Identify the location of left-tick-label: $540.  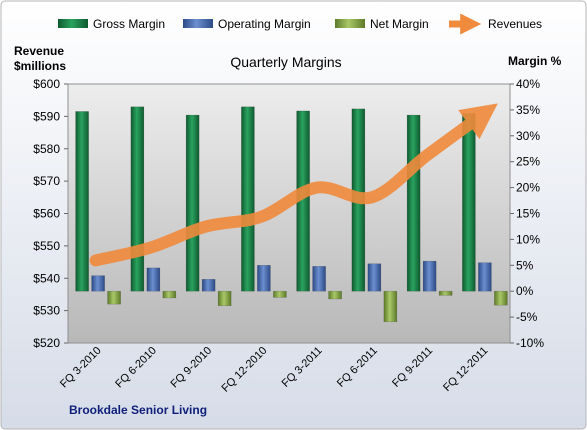
(46, 278).